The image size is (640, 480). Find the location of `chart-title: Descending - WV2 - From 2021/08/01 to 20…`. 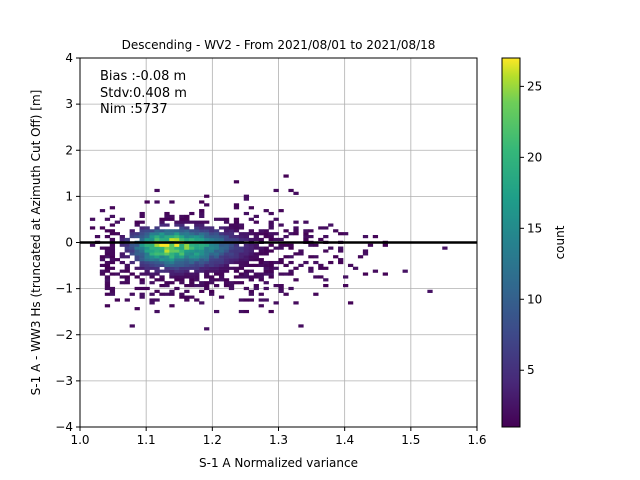

chart-title: Descending - WV2 - From 2021/08/01 to 20… is located at coordinates (279, 45).